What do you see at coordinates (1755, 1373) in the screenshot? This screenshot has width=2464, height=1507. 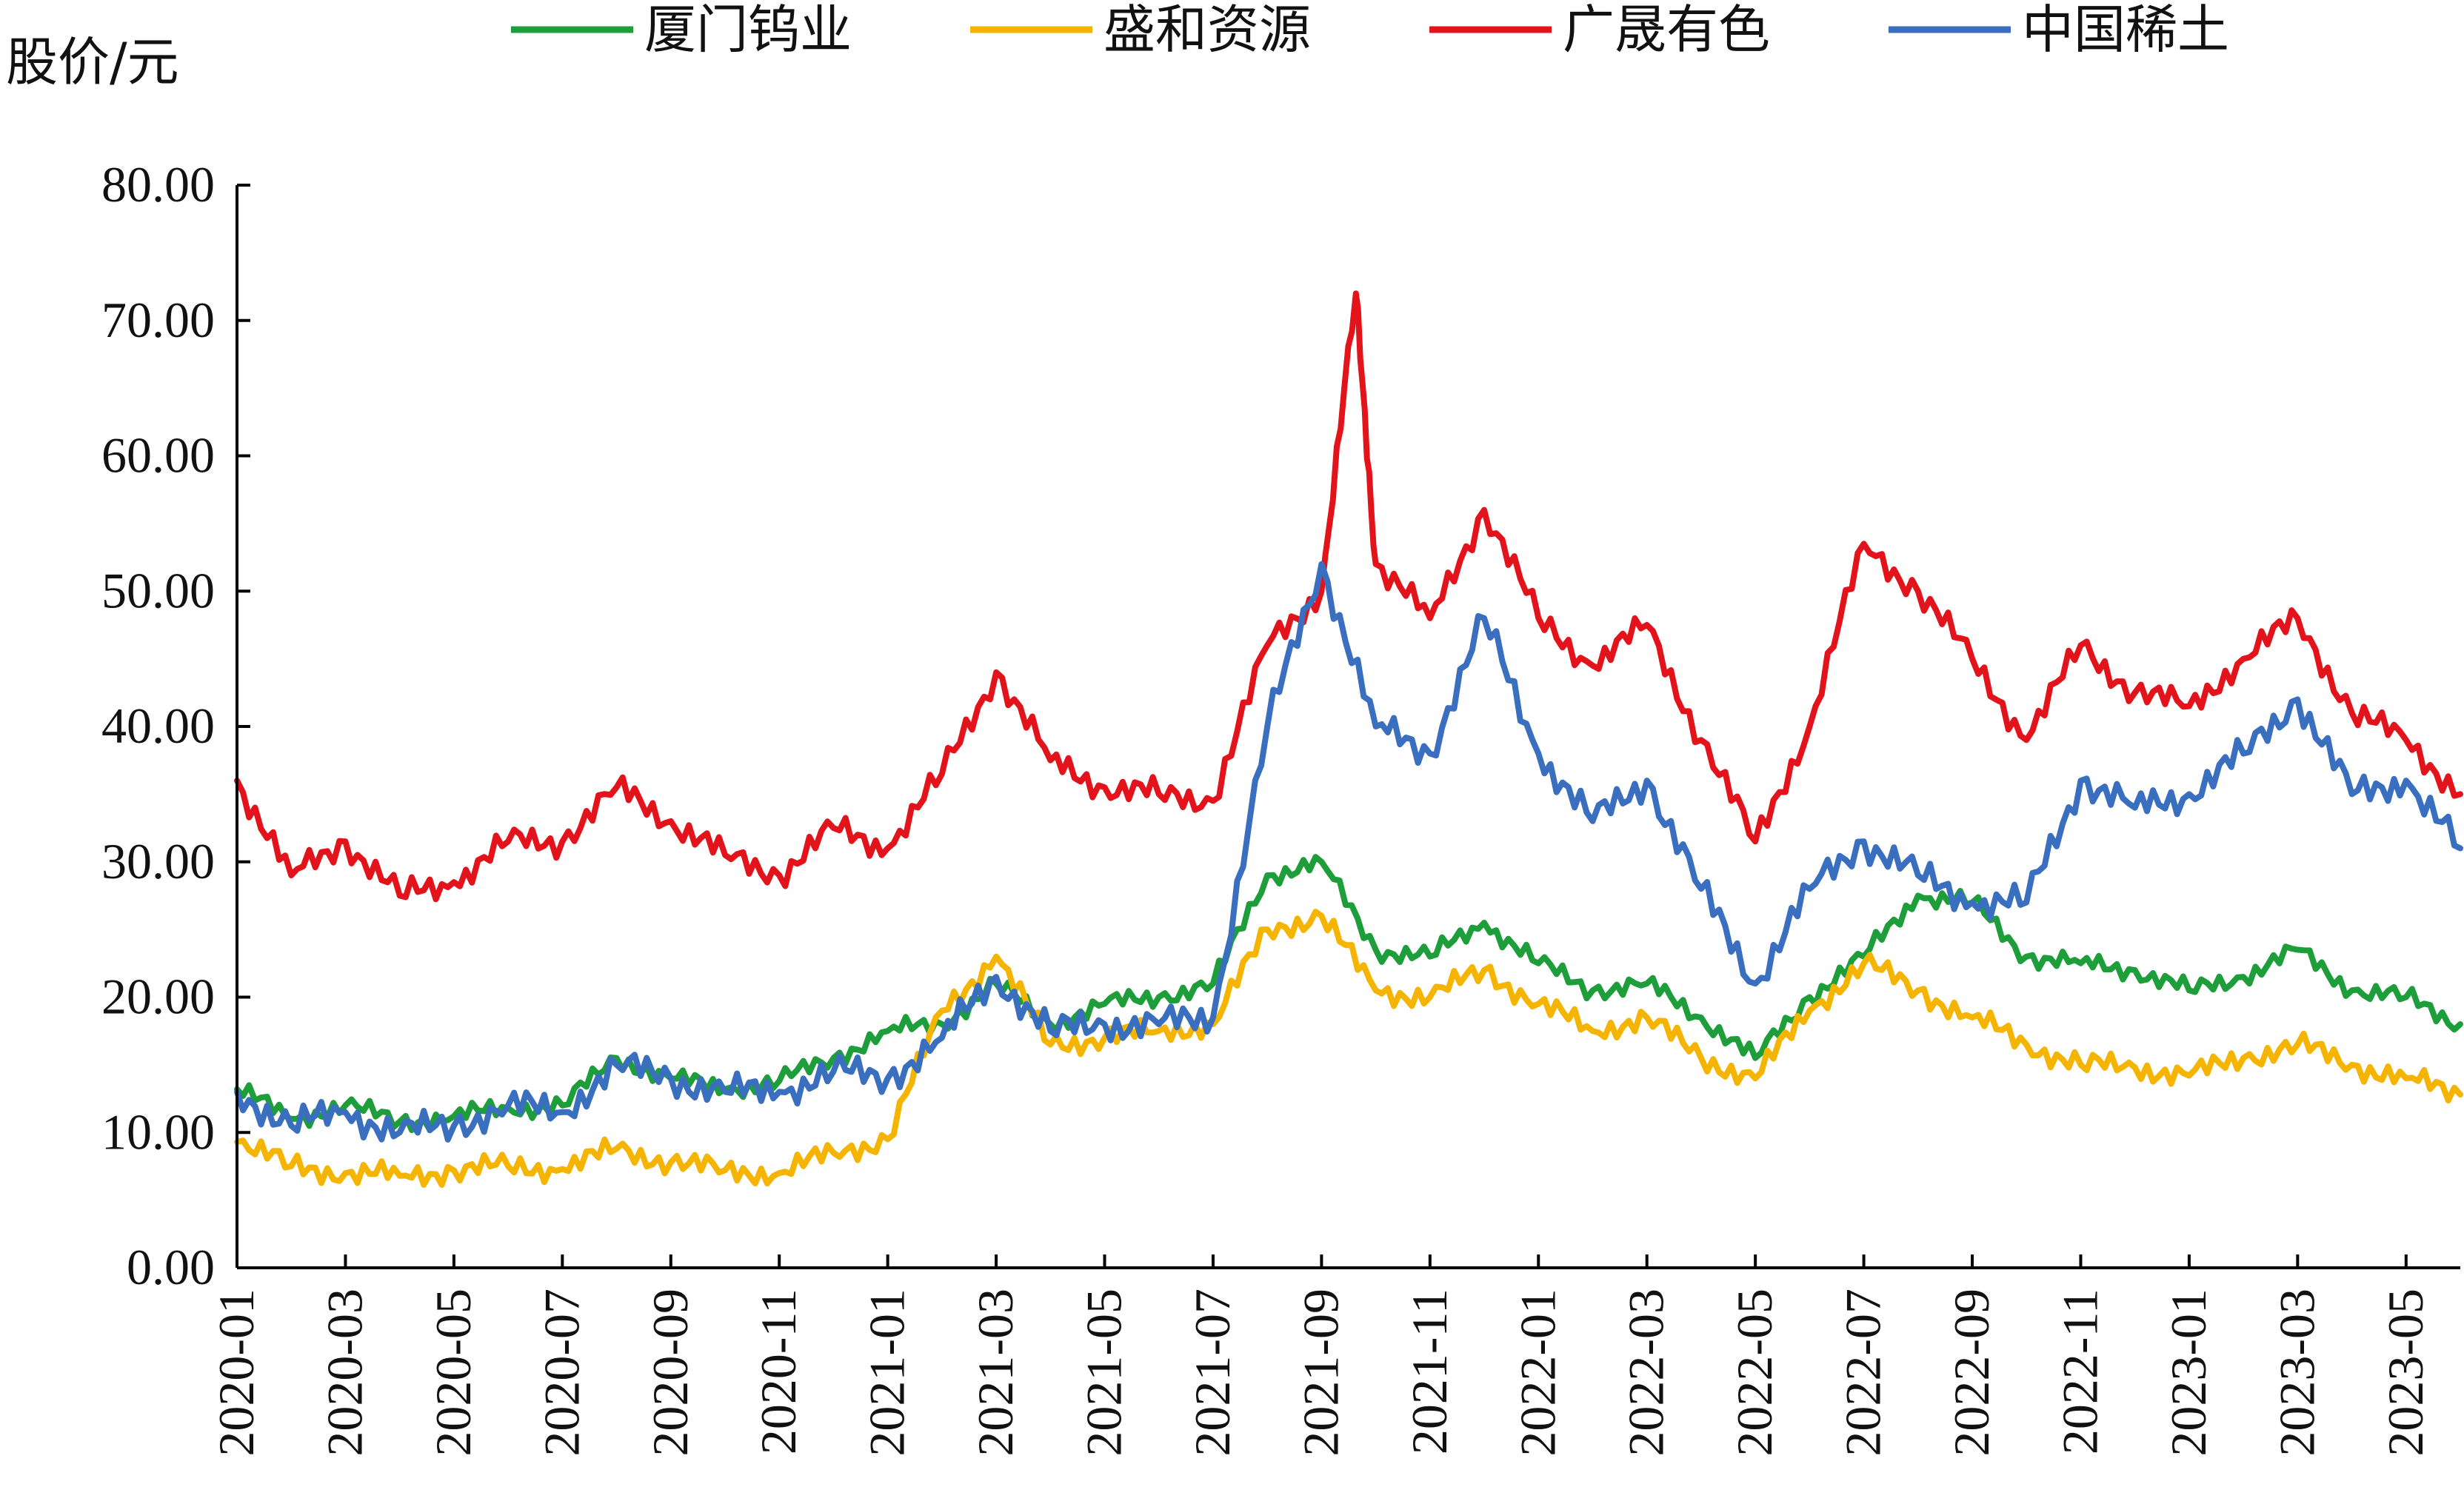 I see `x-tick-label: 2022-05` at bounding box center [1755, 1373].